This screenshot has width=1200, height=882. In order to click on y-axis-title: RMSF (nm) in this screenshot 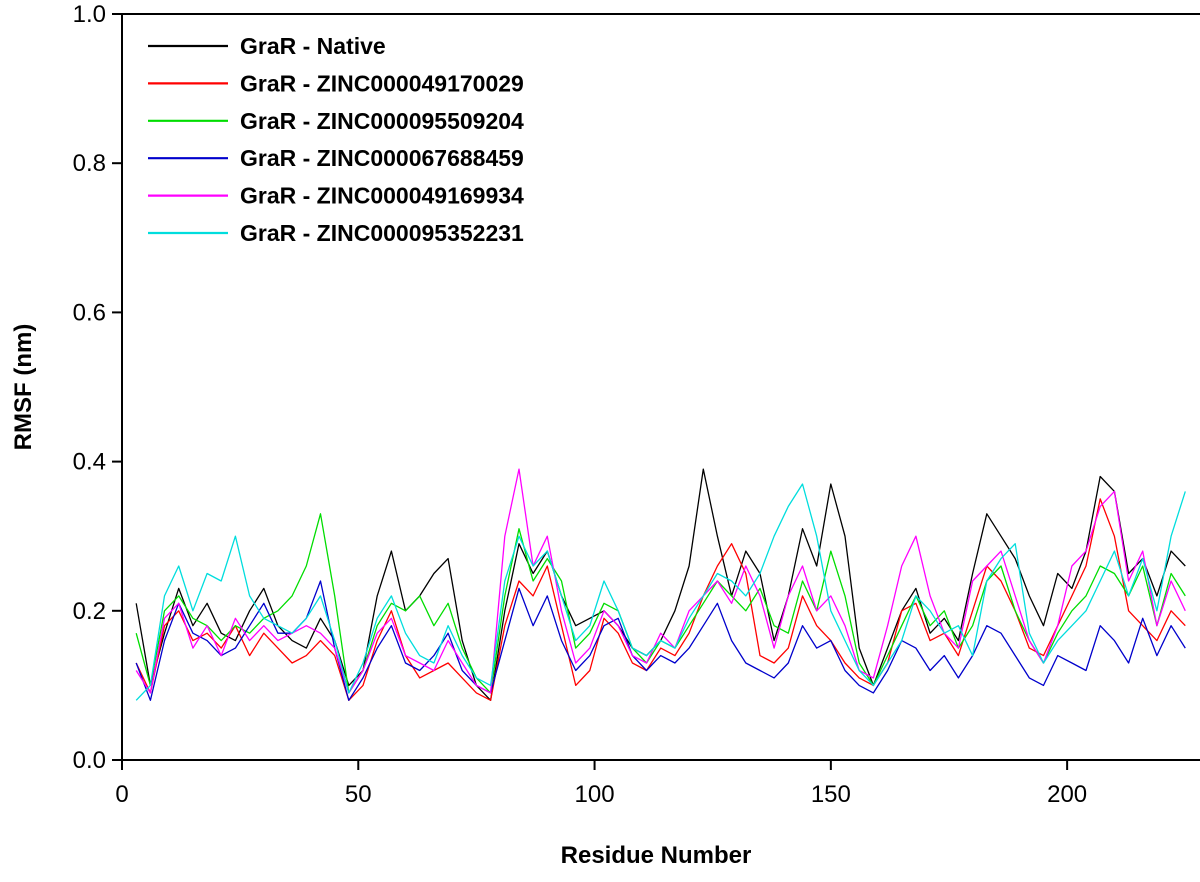, I will do `click(23, 387)`.